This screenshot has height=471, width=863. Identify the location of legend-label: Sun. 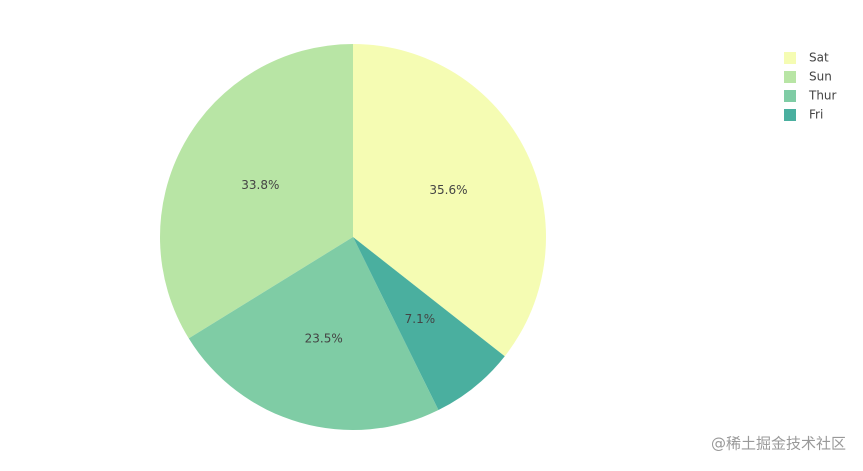
(820, 77).